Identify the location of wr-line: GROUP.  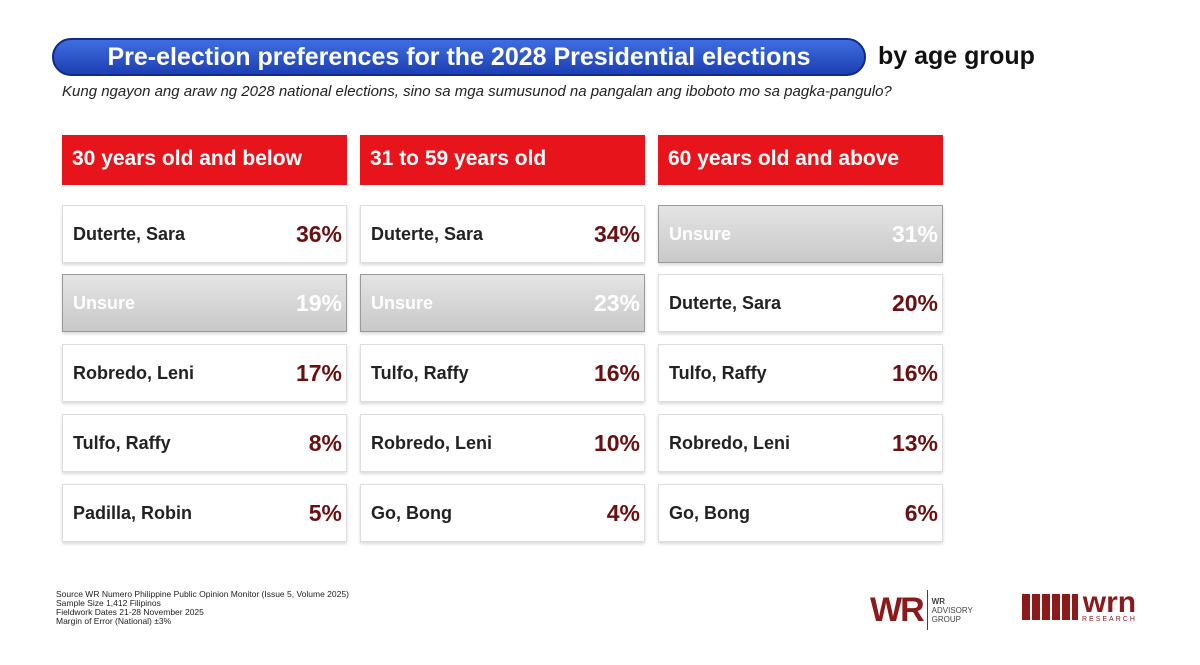
(946, 619).